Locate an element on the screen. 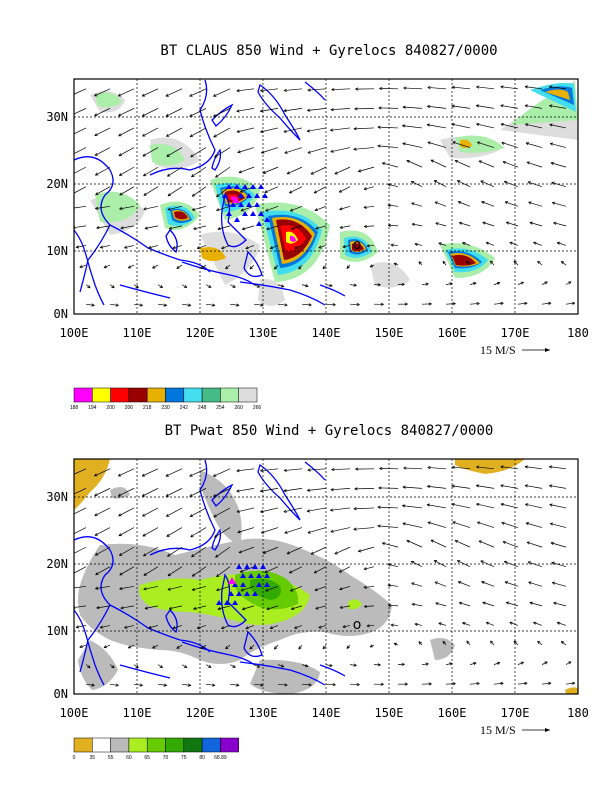 The image size is (612, 797). colorbar-label: 260 is located at coordinates (239, 408).